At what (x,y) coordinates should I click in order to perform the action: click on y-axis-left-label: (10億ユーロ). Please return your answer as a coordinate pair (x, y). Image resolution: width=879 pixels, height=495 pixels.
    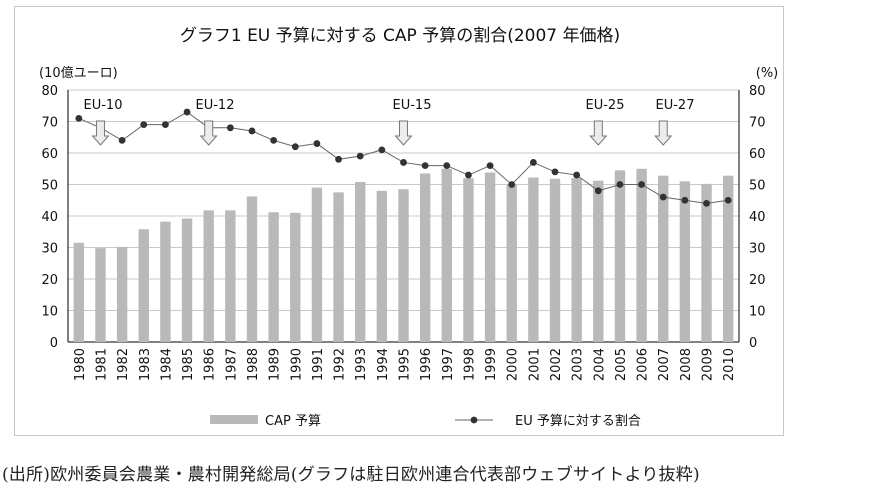
    Looking at the image, I should click on (78, 73).